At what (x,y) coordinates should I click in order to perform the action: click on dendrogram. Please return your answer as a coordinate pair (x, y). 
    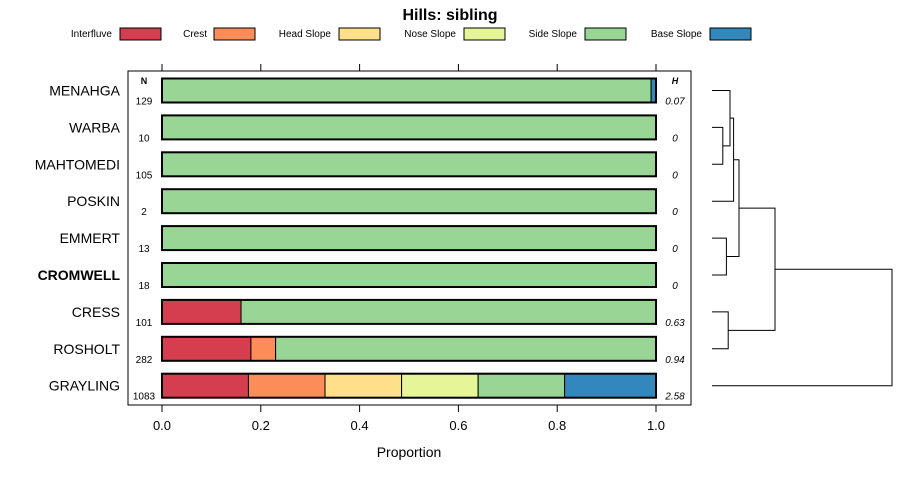
    Looking at the image, I should click on (802, 238).